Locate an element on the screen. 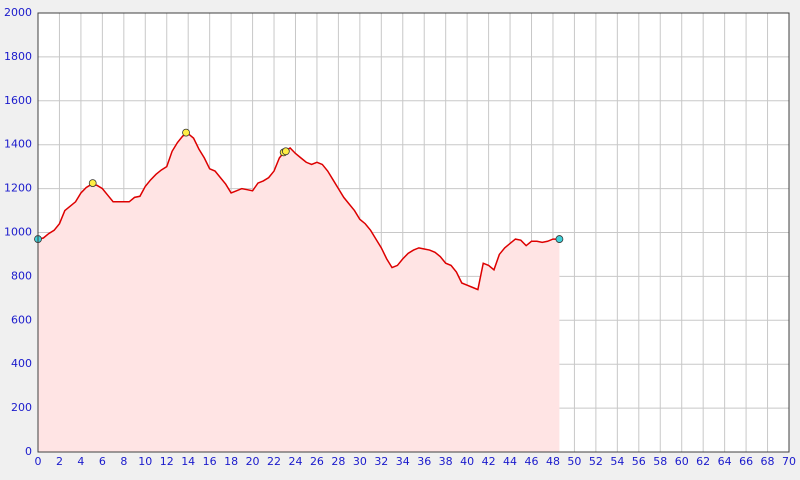 This screenshot has height=480, width=800. x-tick-label: 66 is located at coordinates (746, 461).